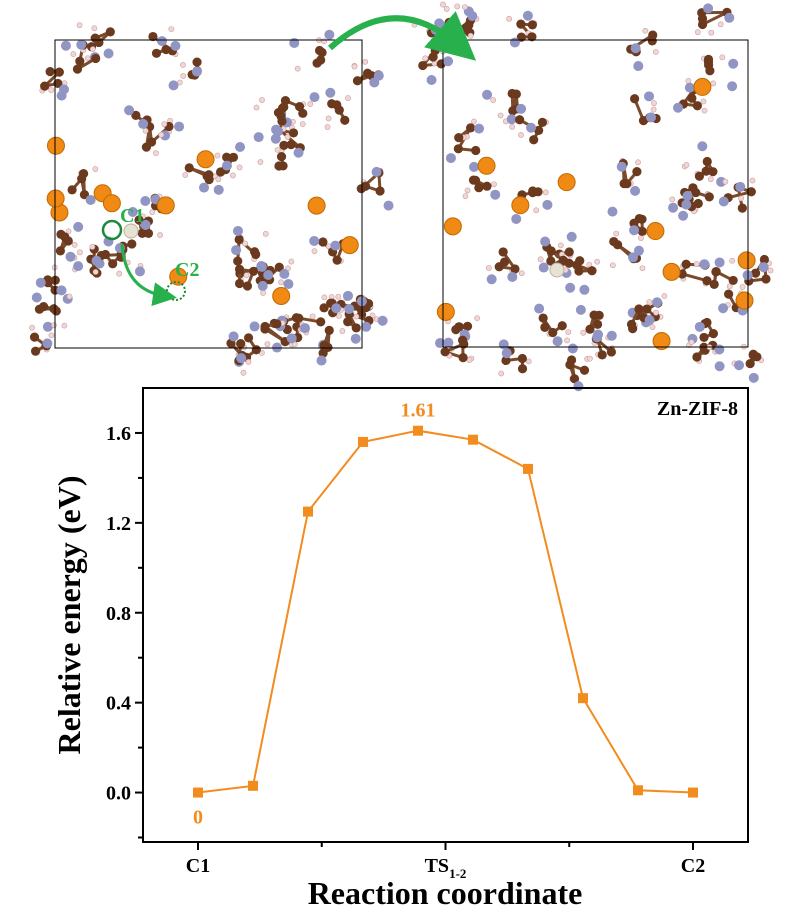 The image size is (791, 917). Describe the element at coordinates (69, 615) in the screenshot. I see `y-axis-label: Relative energy (eV)` at that location.